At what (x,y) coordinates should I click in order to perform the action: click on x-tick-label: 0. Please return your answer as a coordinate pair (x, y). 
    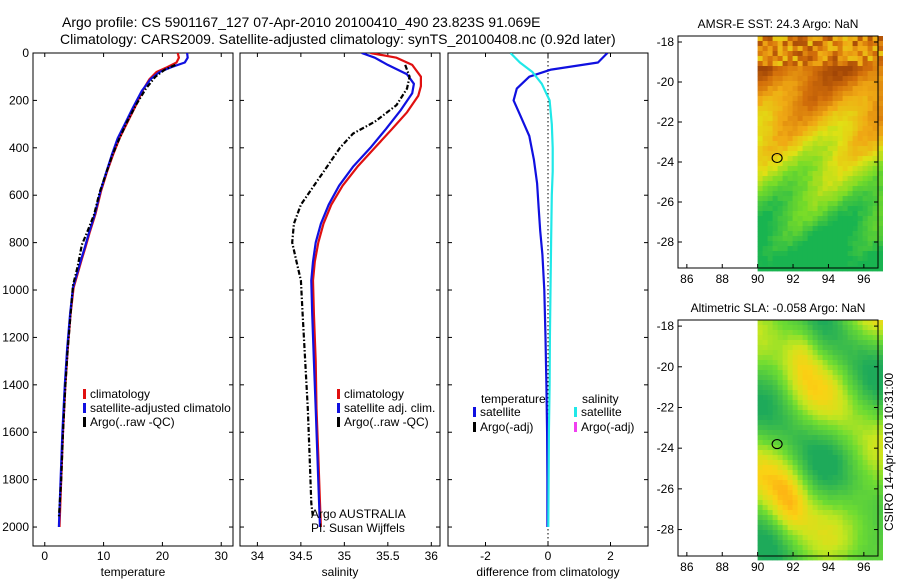
    Looking at the image, I should click on (44, 556).